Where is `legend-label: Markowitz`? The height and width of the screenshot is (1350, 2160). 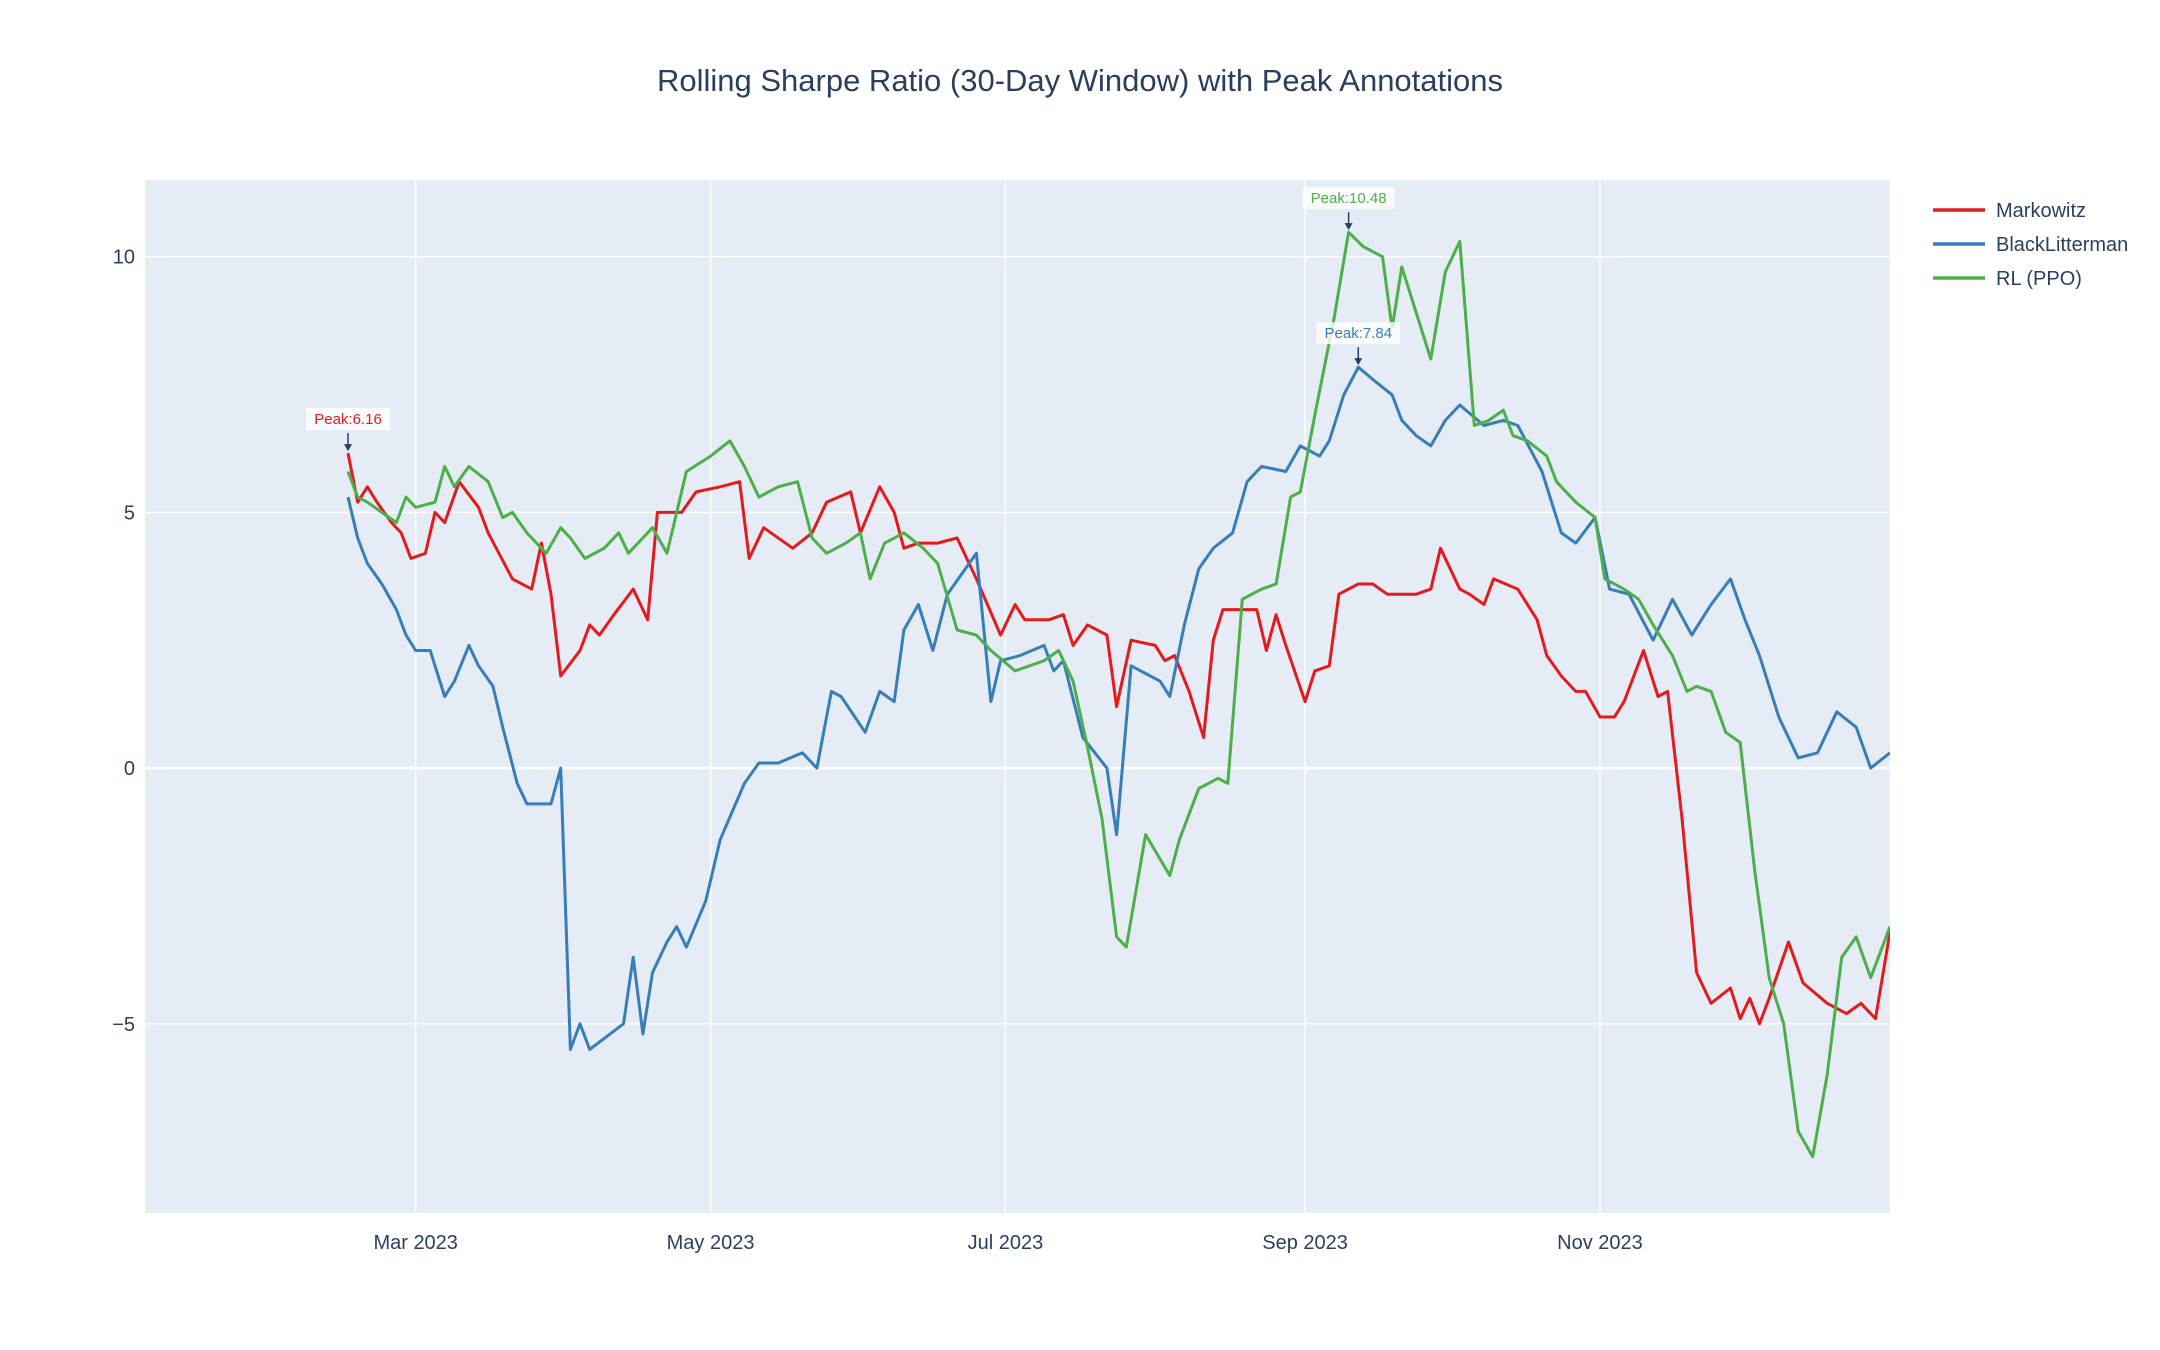
legend-label: Markowitz is located at coordinates (2041, 211).